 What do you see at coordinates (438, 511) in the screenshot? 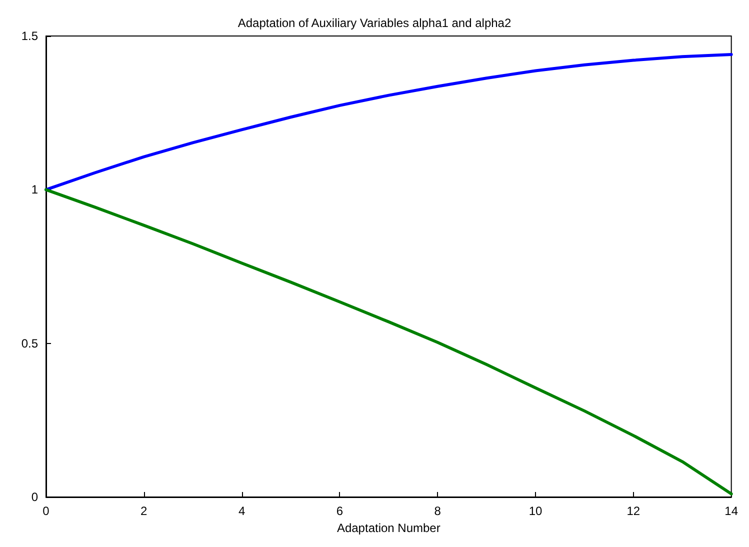
I see `x-tick-label: 8` at bounding box center [438, 511].